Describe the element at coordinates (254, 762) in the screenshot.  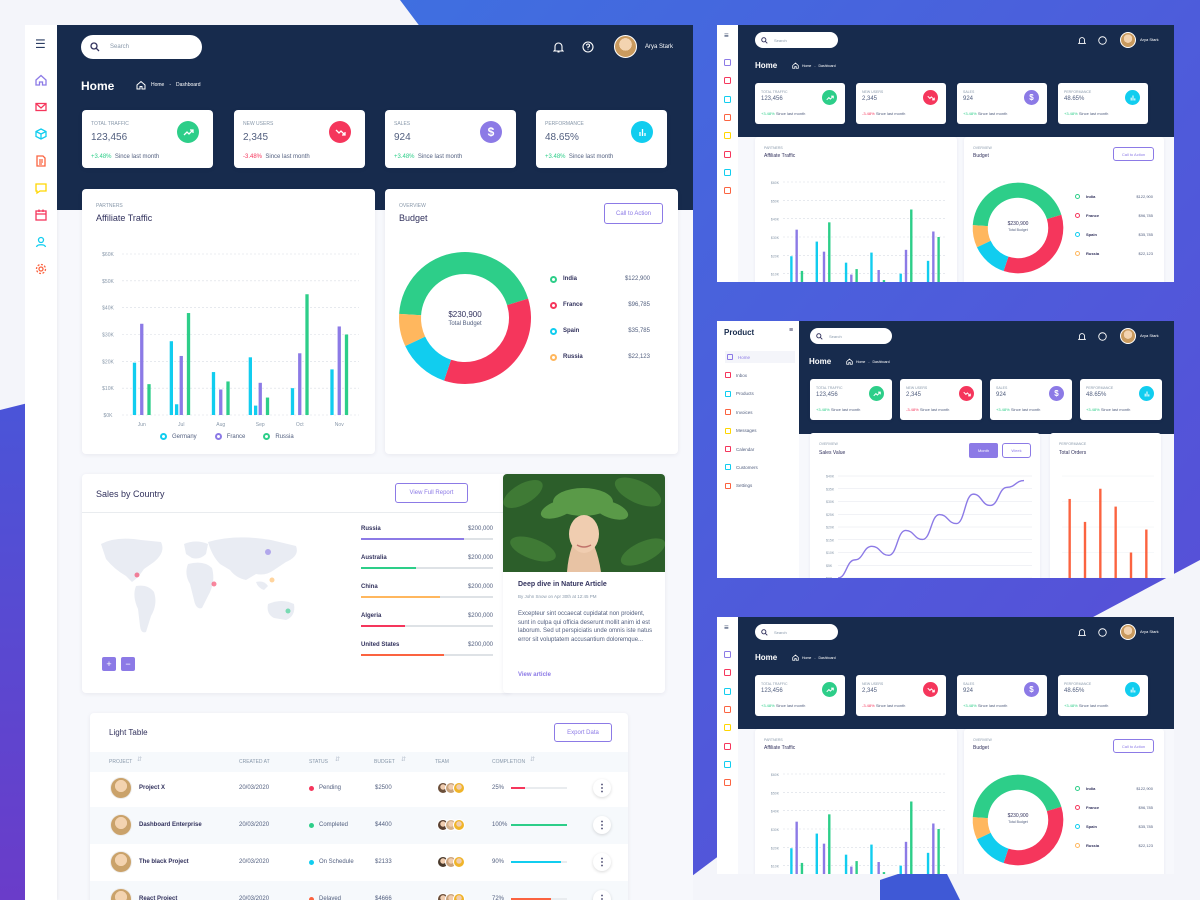
I see `column-header: CREATED AT` at that location.